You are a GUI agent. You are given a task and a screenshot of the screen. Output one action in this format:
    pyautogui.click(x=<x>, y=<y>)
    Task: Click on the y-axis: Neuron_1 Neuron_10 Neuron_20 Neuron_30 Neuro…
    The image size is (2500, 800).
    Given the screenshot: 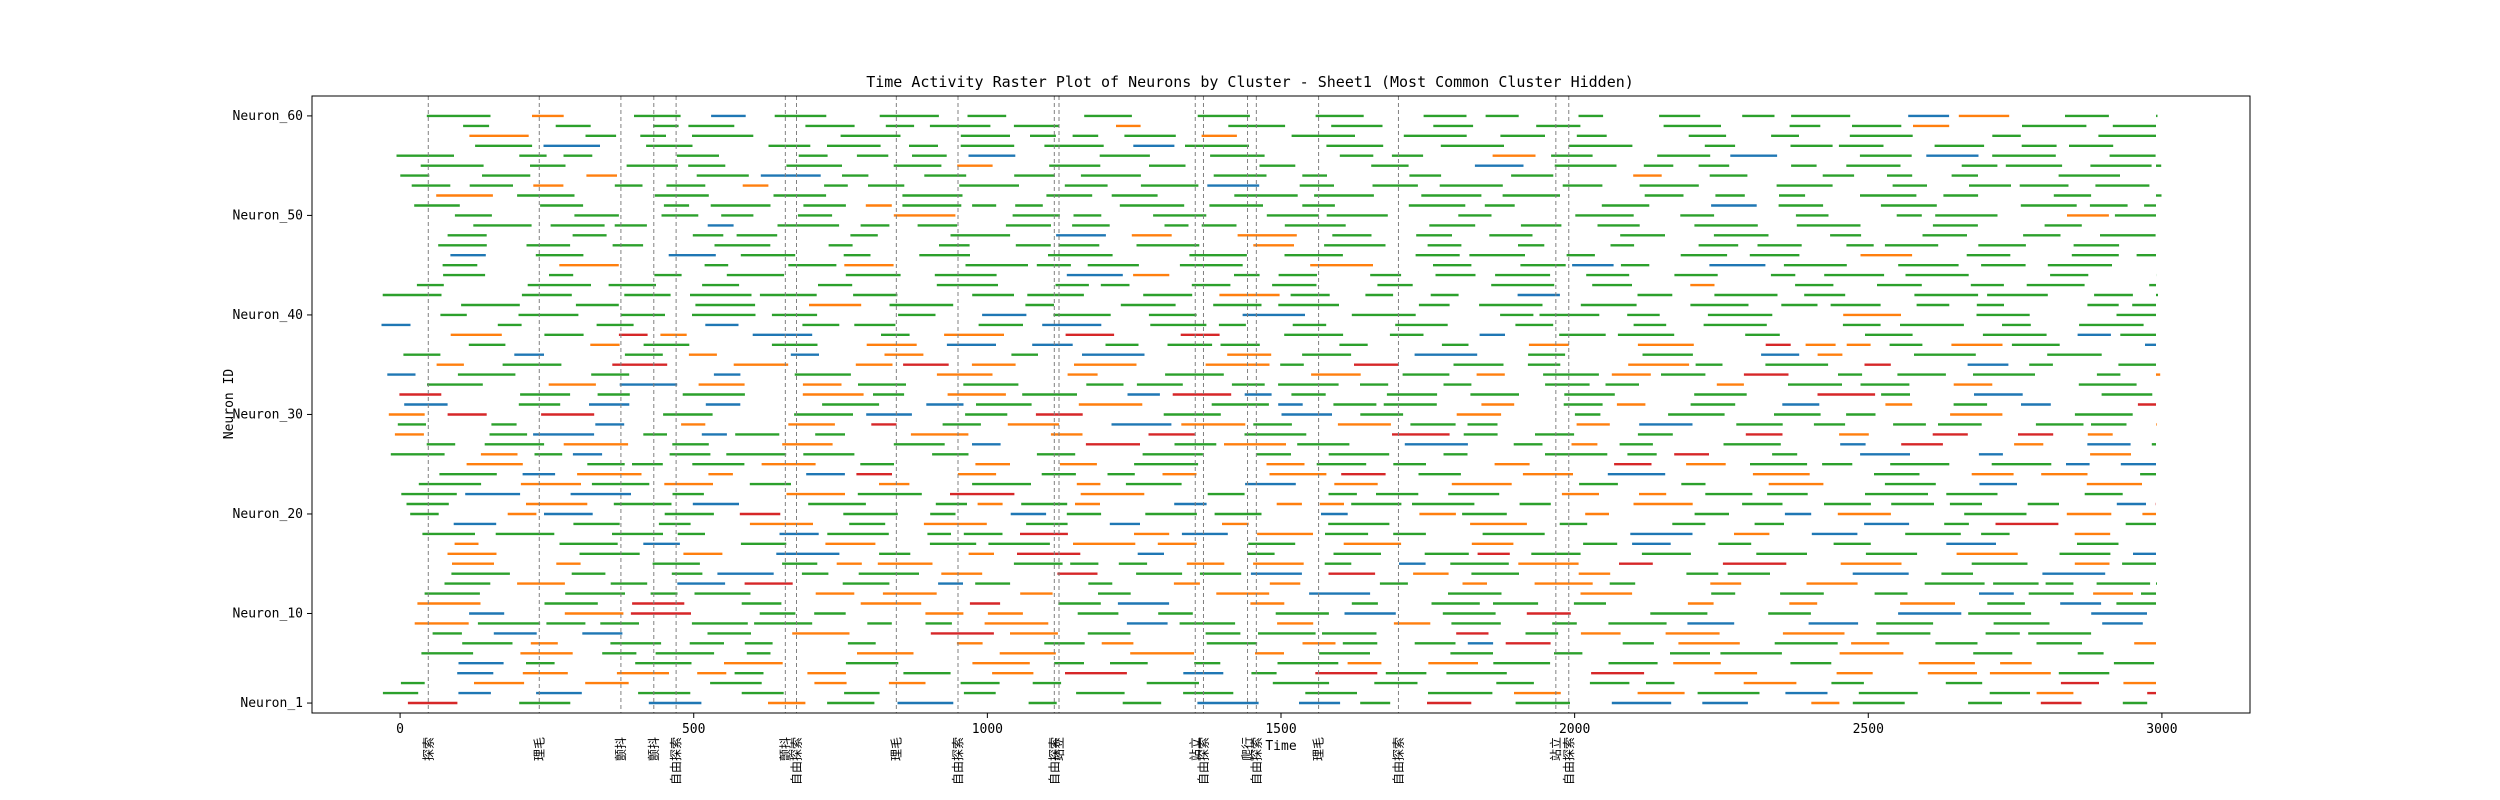 What is the action you would take?
    pyautogui.click(x=272, y=410)
    